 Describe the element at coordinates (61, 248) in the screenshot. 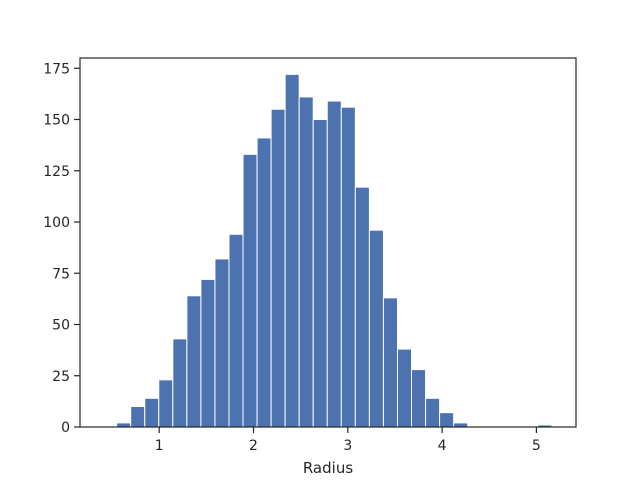

I see `y-axis-ticks: 0 25 50 75 100 125 150 175` at that location.